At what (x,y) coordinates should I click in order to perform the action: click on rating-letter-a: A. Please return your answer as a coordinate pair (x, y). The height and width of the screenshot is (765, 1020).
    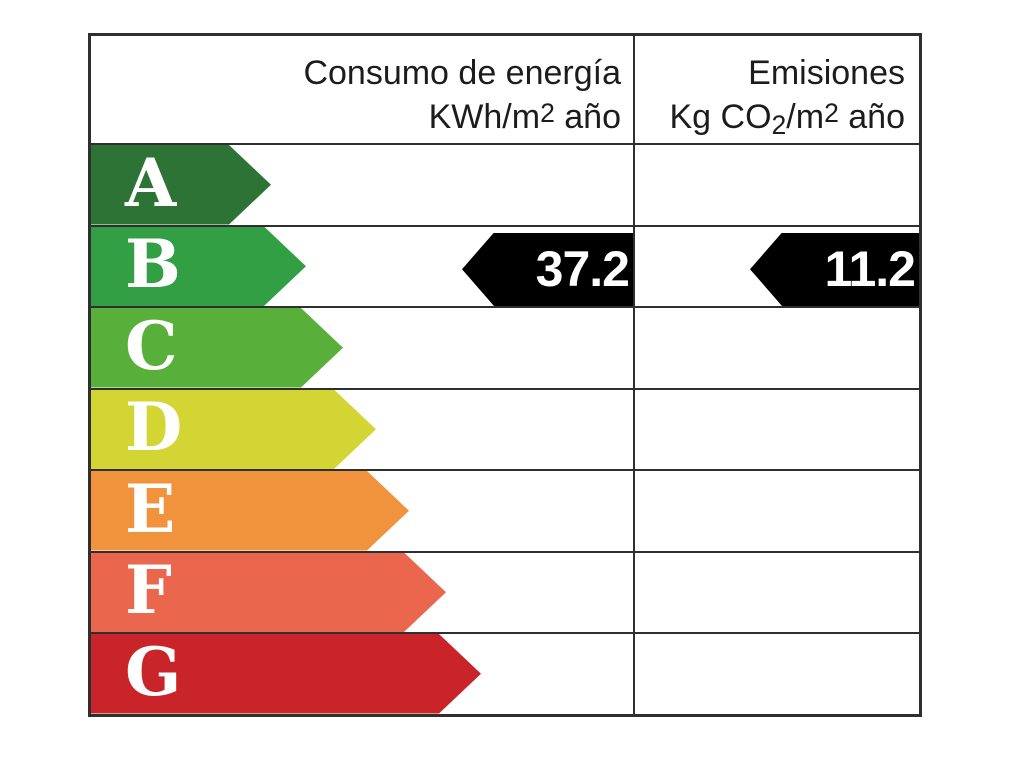
    Looking at the image, I should click on (151, 182).